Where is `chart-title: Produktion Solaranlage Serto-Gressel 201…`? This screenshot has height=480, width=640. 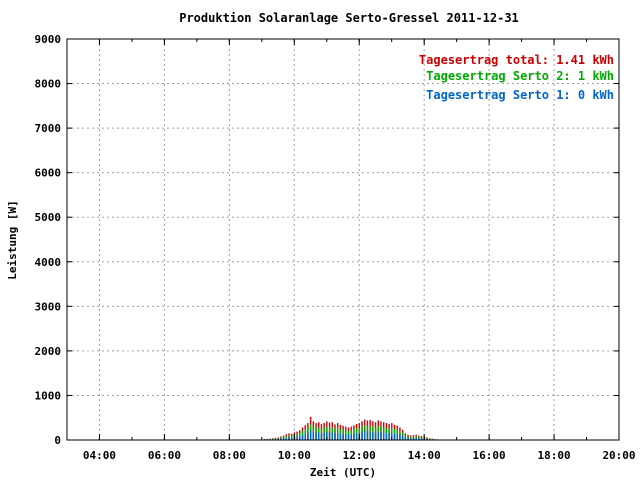 chart-title: Produktion Solaranlage Serto-Gressel 201… is located at coordinates (349, 18).